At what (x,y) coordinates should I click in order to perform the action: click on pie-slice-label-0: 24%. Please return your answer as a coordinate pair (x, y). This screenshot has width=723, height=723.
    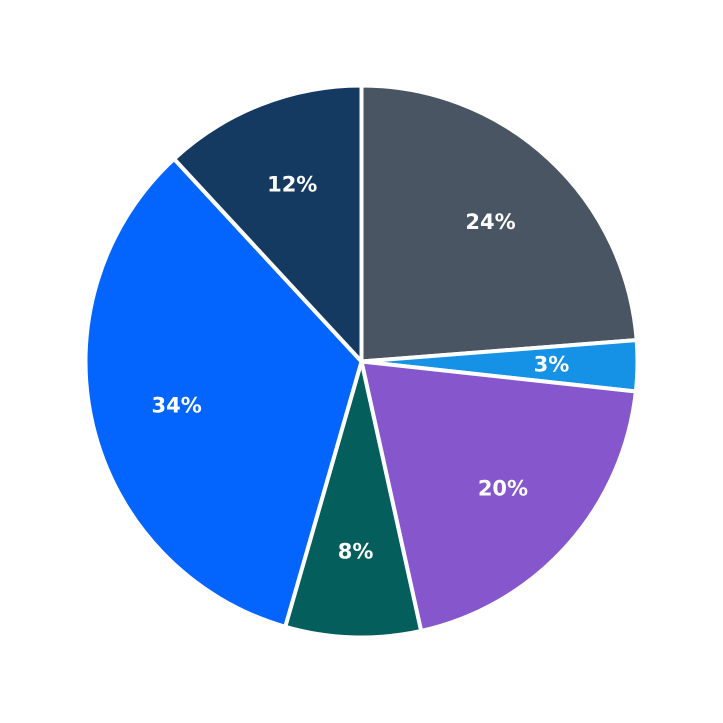
    Looking at the image, I should click on (490, 222).